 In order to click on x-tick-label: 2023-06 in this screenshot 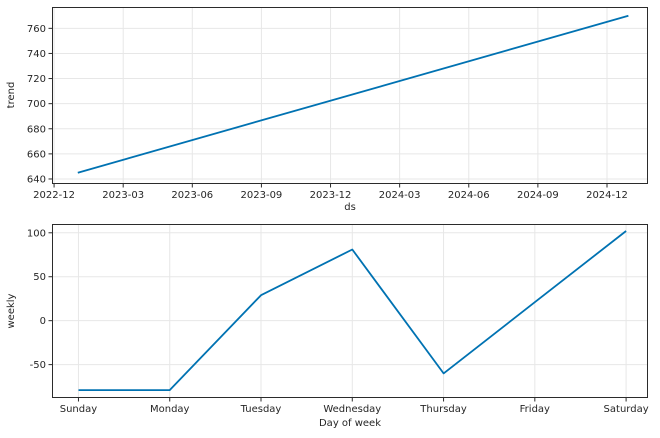, I will do `click(192, 195)`.